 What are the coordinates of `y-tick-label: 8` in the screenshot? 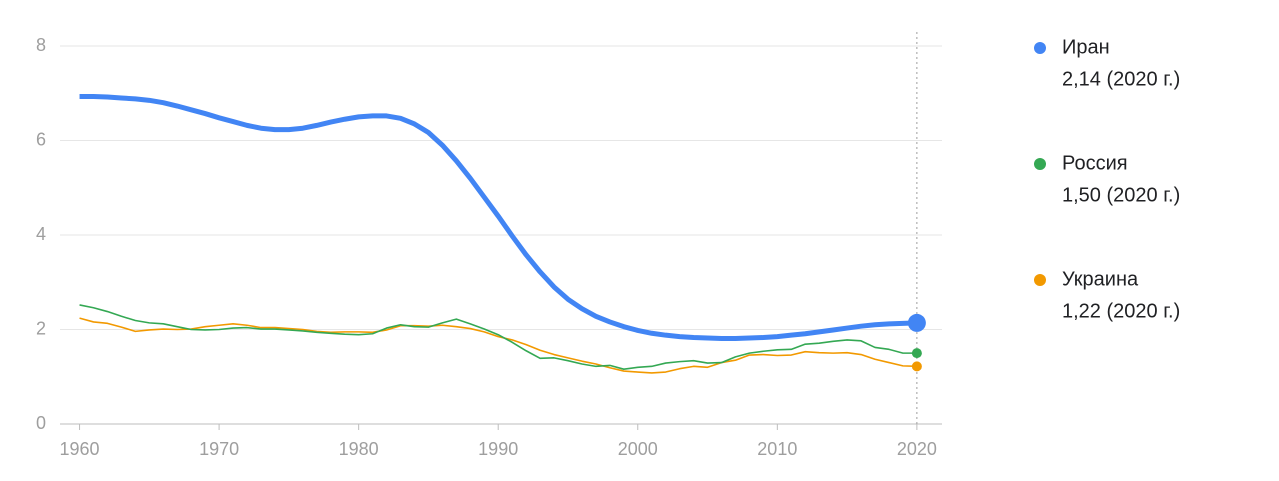 It's located at (41, 45).